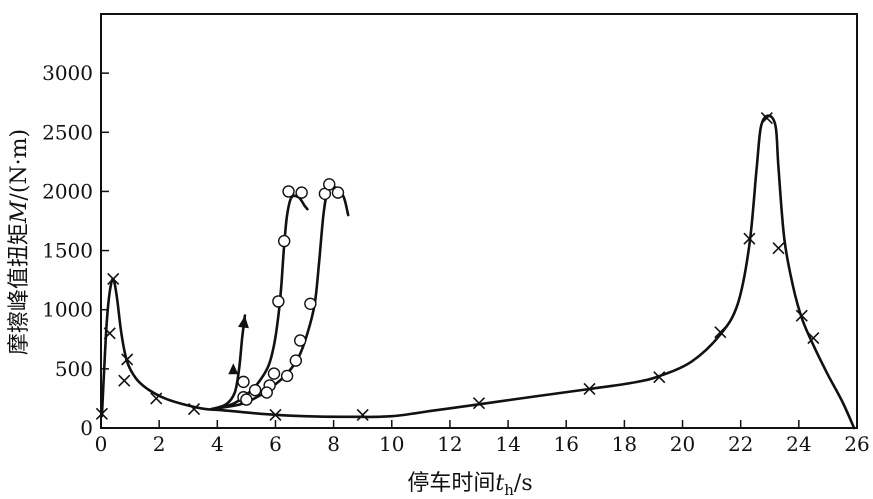 The height and width of the screenshot is (499, 873). What do you see at coordinates (101, 444) in the screenshot?
I see `x-tick-label-0: 0` at bounding box center [101, 444].